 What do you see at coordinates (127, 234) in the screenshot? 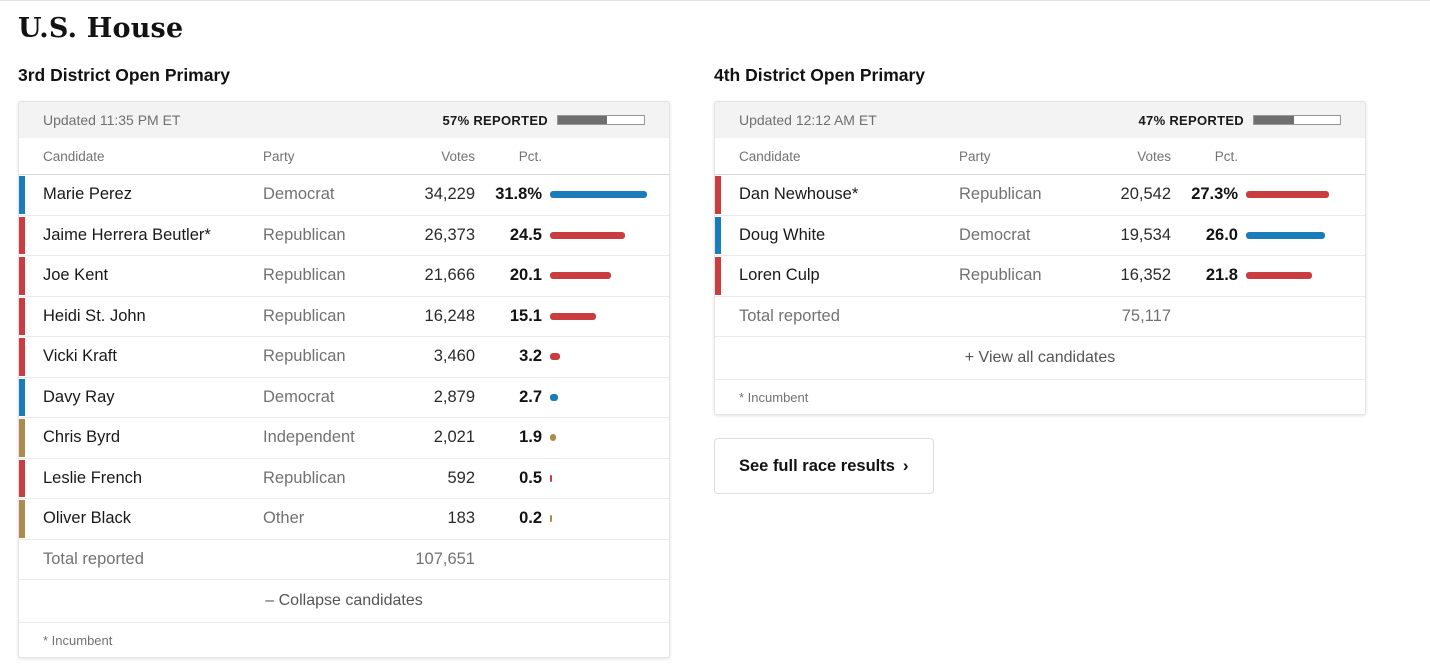
I see `candidate-name: Jaime Herrera Beutler*` at bounding box center [127, 234].